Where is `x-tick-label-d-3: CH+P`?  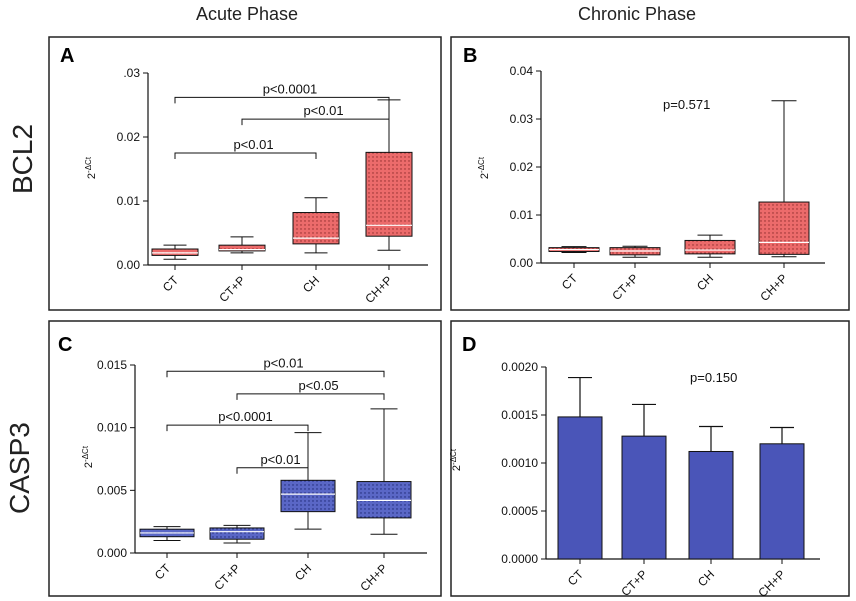
x-tick-label-d-3: CH+P is located at coordinates (771, 583).